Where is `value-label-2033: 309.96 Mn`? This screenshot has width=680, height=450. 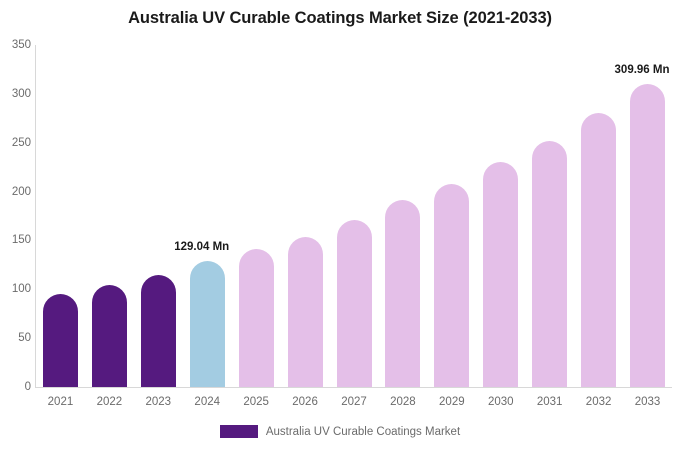 value-label-2033: 309.96 Mn is located at coordinates (642, 70).